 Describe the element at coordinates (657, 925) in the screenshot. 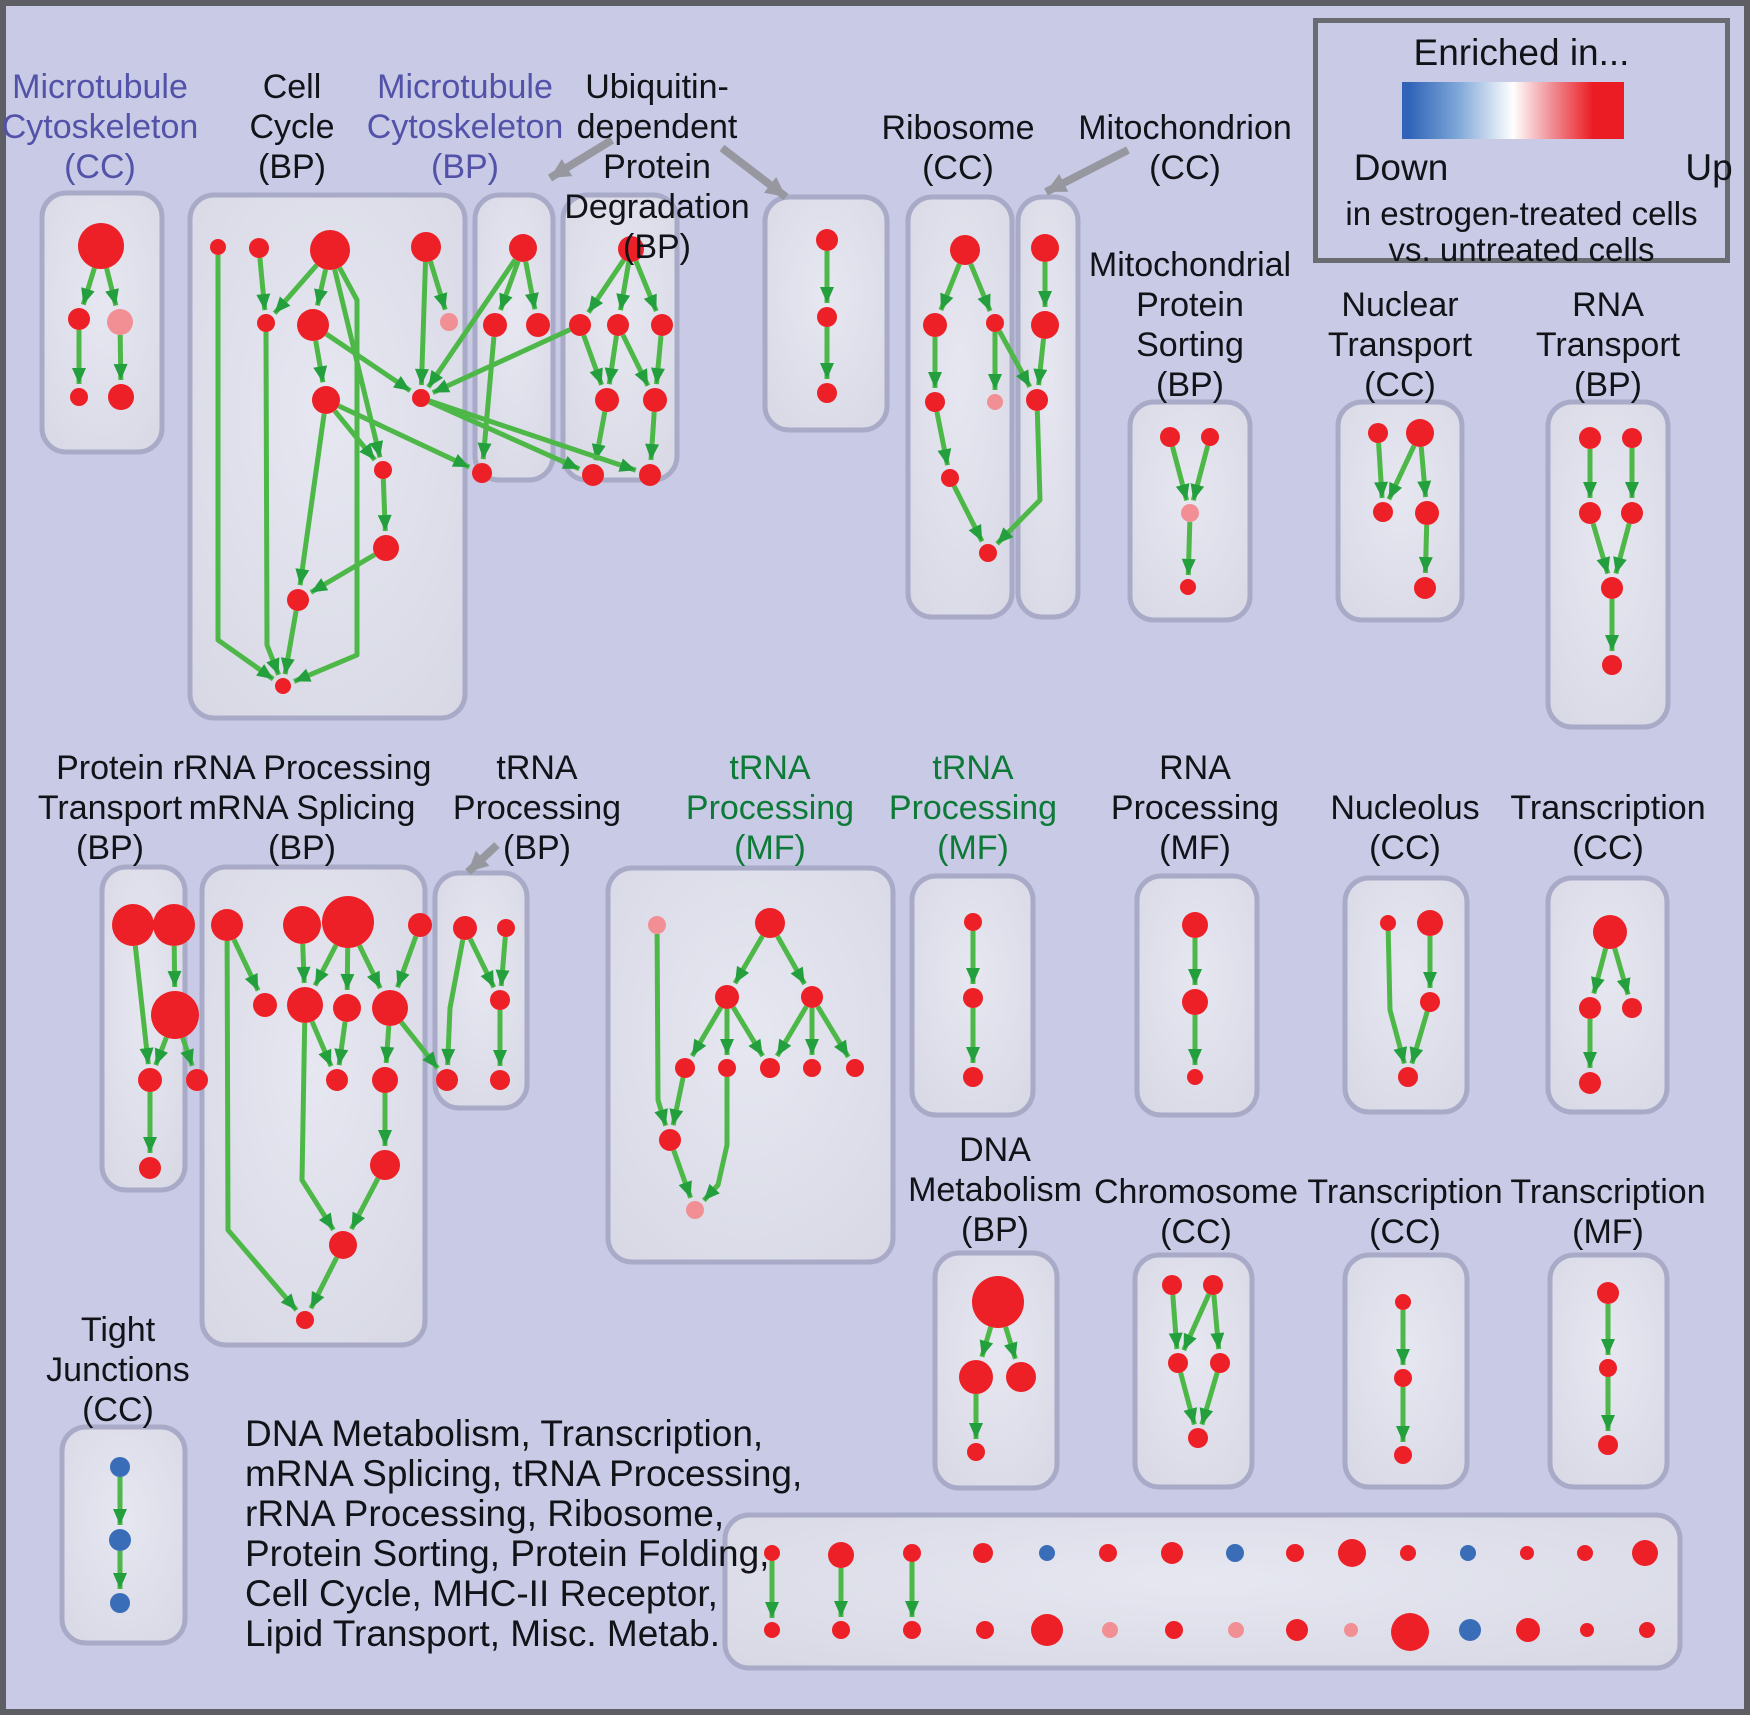

I see `node-f1` at that location.